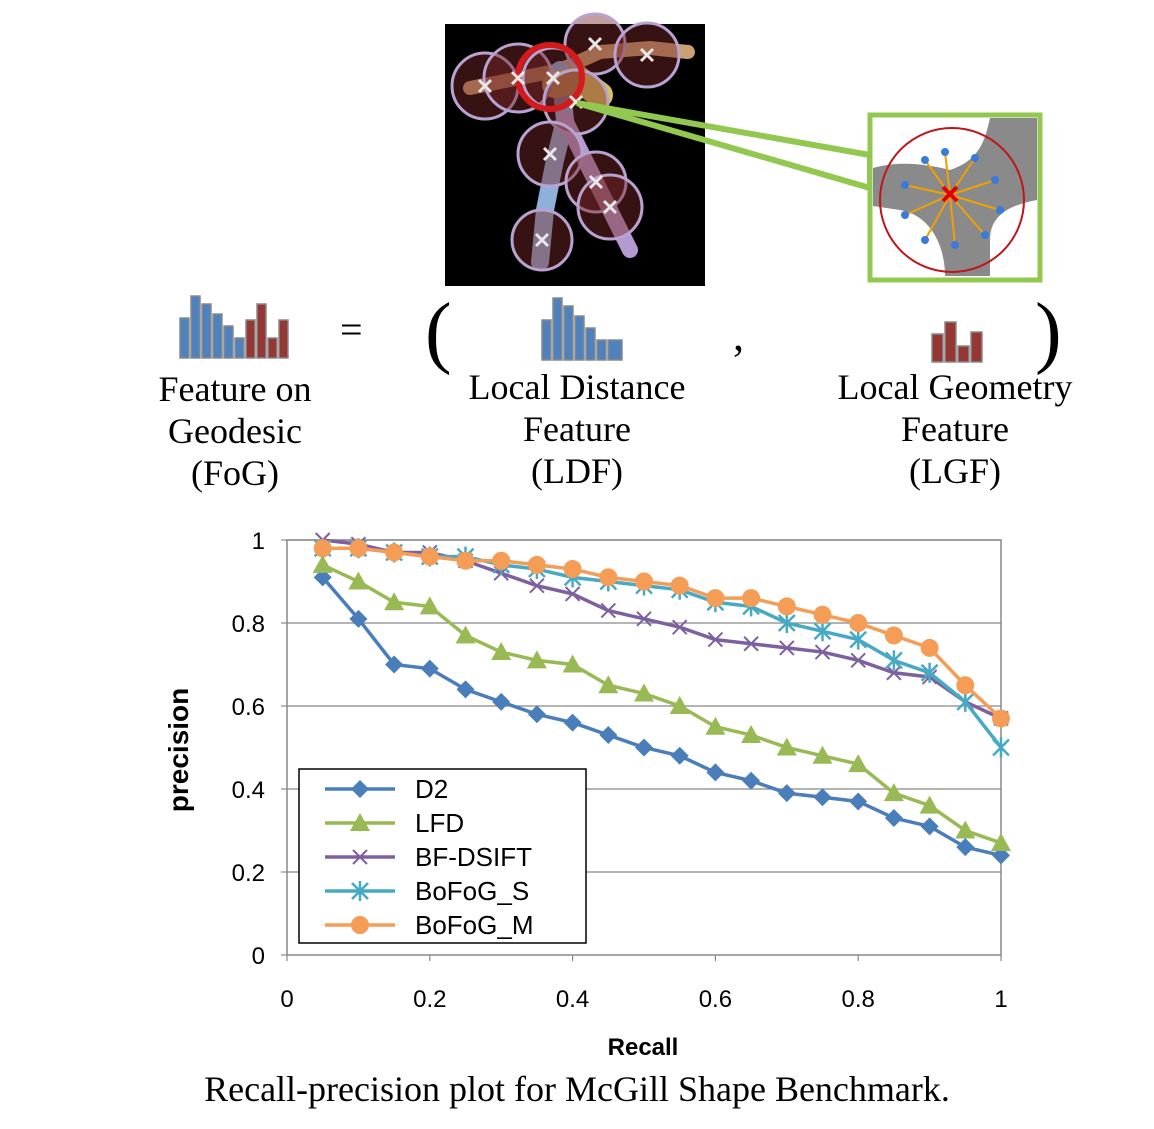 This screenshot has width=1154, height=1129. I want to click on x-tick-label: 1, so click(1000, 999).